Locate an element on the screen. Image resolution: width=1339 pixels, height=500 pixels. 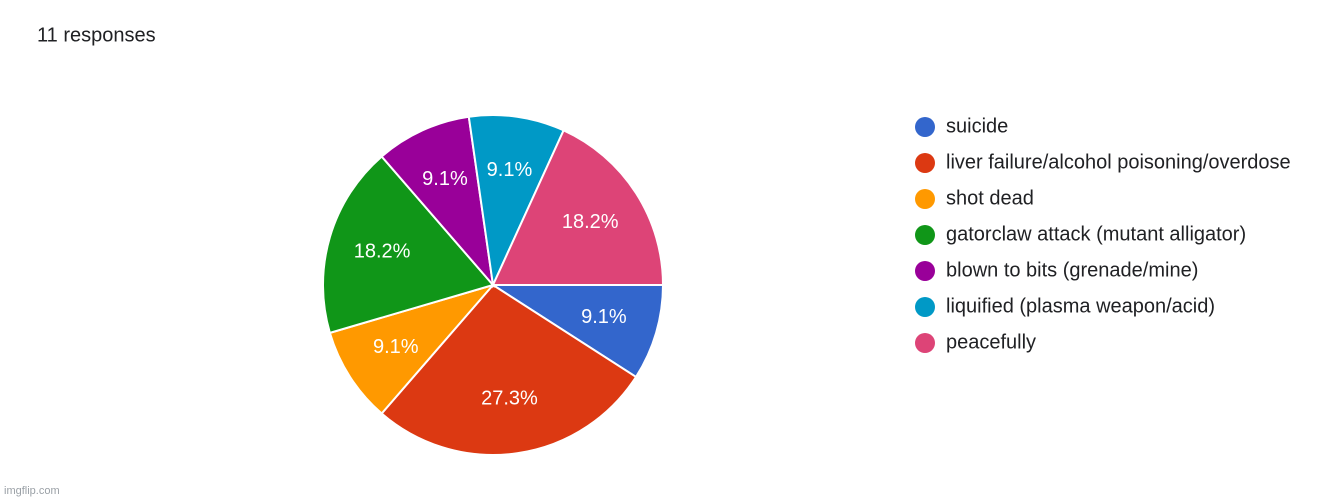
legend-label: shot dead is located at coordinates (990, 198).